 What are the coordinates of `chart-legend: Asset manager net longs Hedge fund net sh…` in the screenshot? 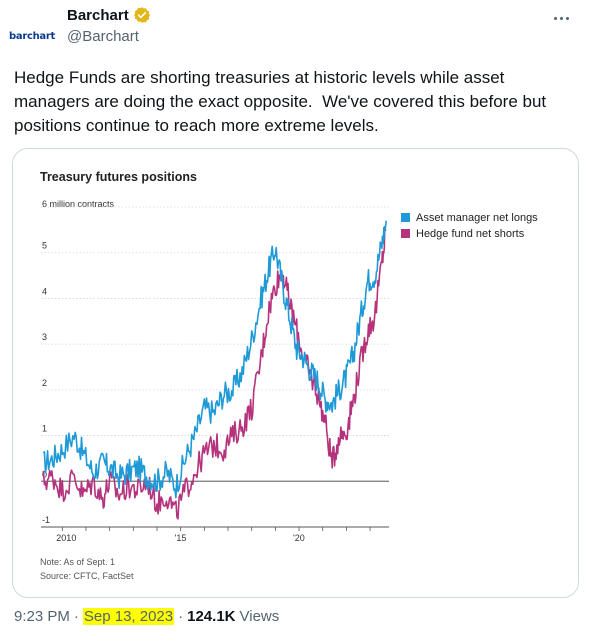 It's located at (469, 226).